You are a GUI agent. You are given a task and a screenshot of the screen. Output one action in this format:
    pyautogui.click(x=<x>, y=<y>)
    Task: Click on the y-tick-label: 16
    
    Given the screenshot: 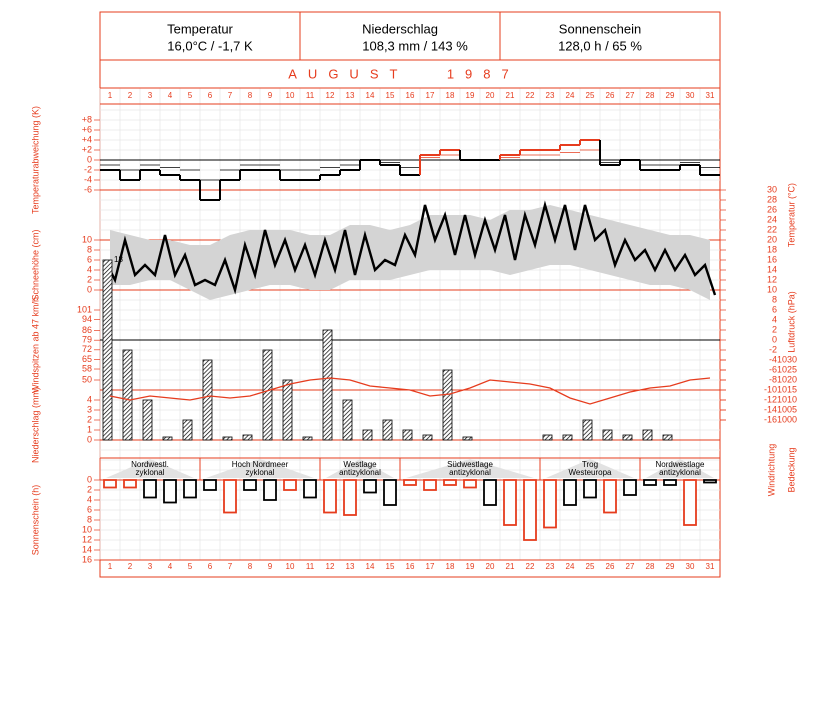 What is the action you would take?
    pyautogui.click(x=87, y=559)
    